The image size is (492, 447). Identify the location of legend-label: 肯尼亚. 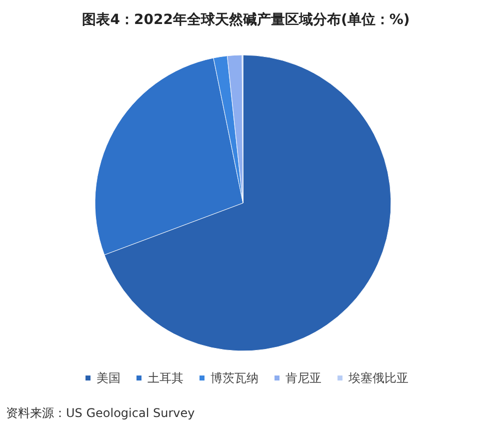
(304, 378).